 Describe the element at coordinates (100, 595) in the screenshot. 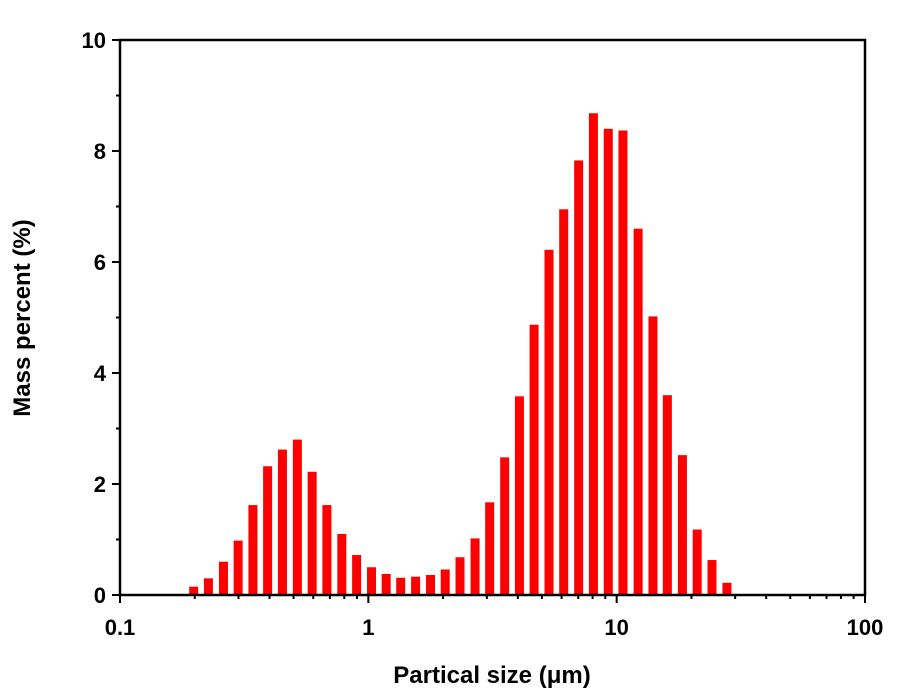

I see `y-tick-label: 0` at that location.